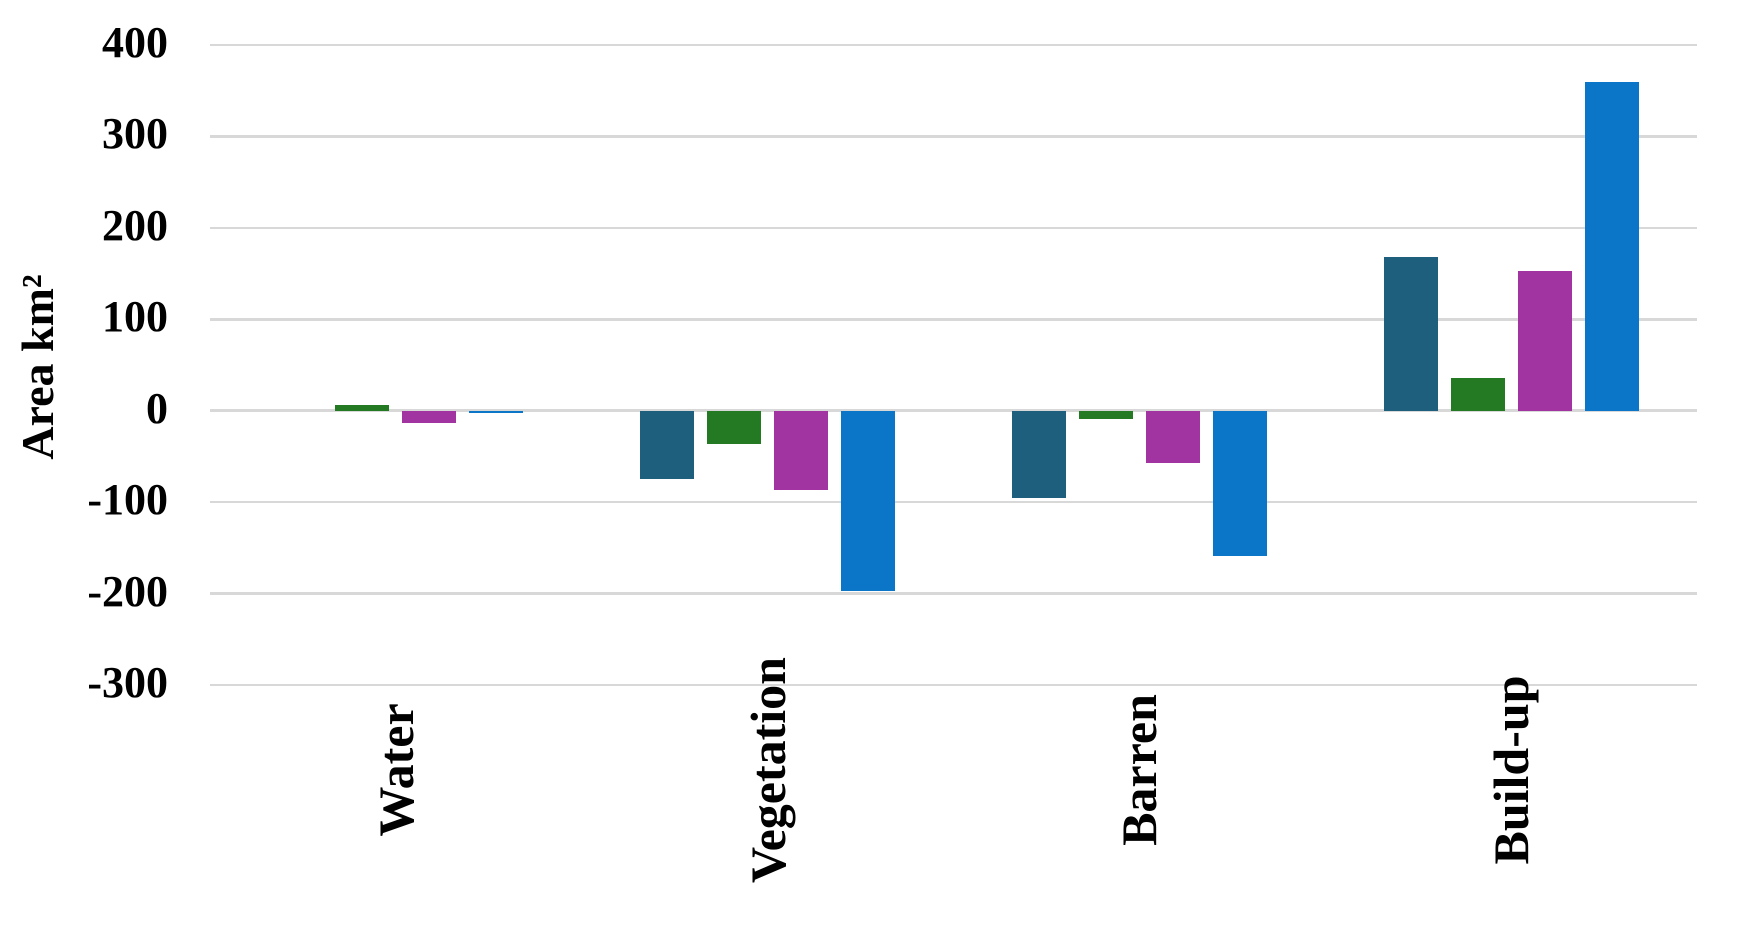 The image size is (1750, 950). Describe the element at coordinates (135, 134) in the screenshot. I see `y-tick-label-300: 300` at that location.